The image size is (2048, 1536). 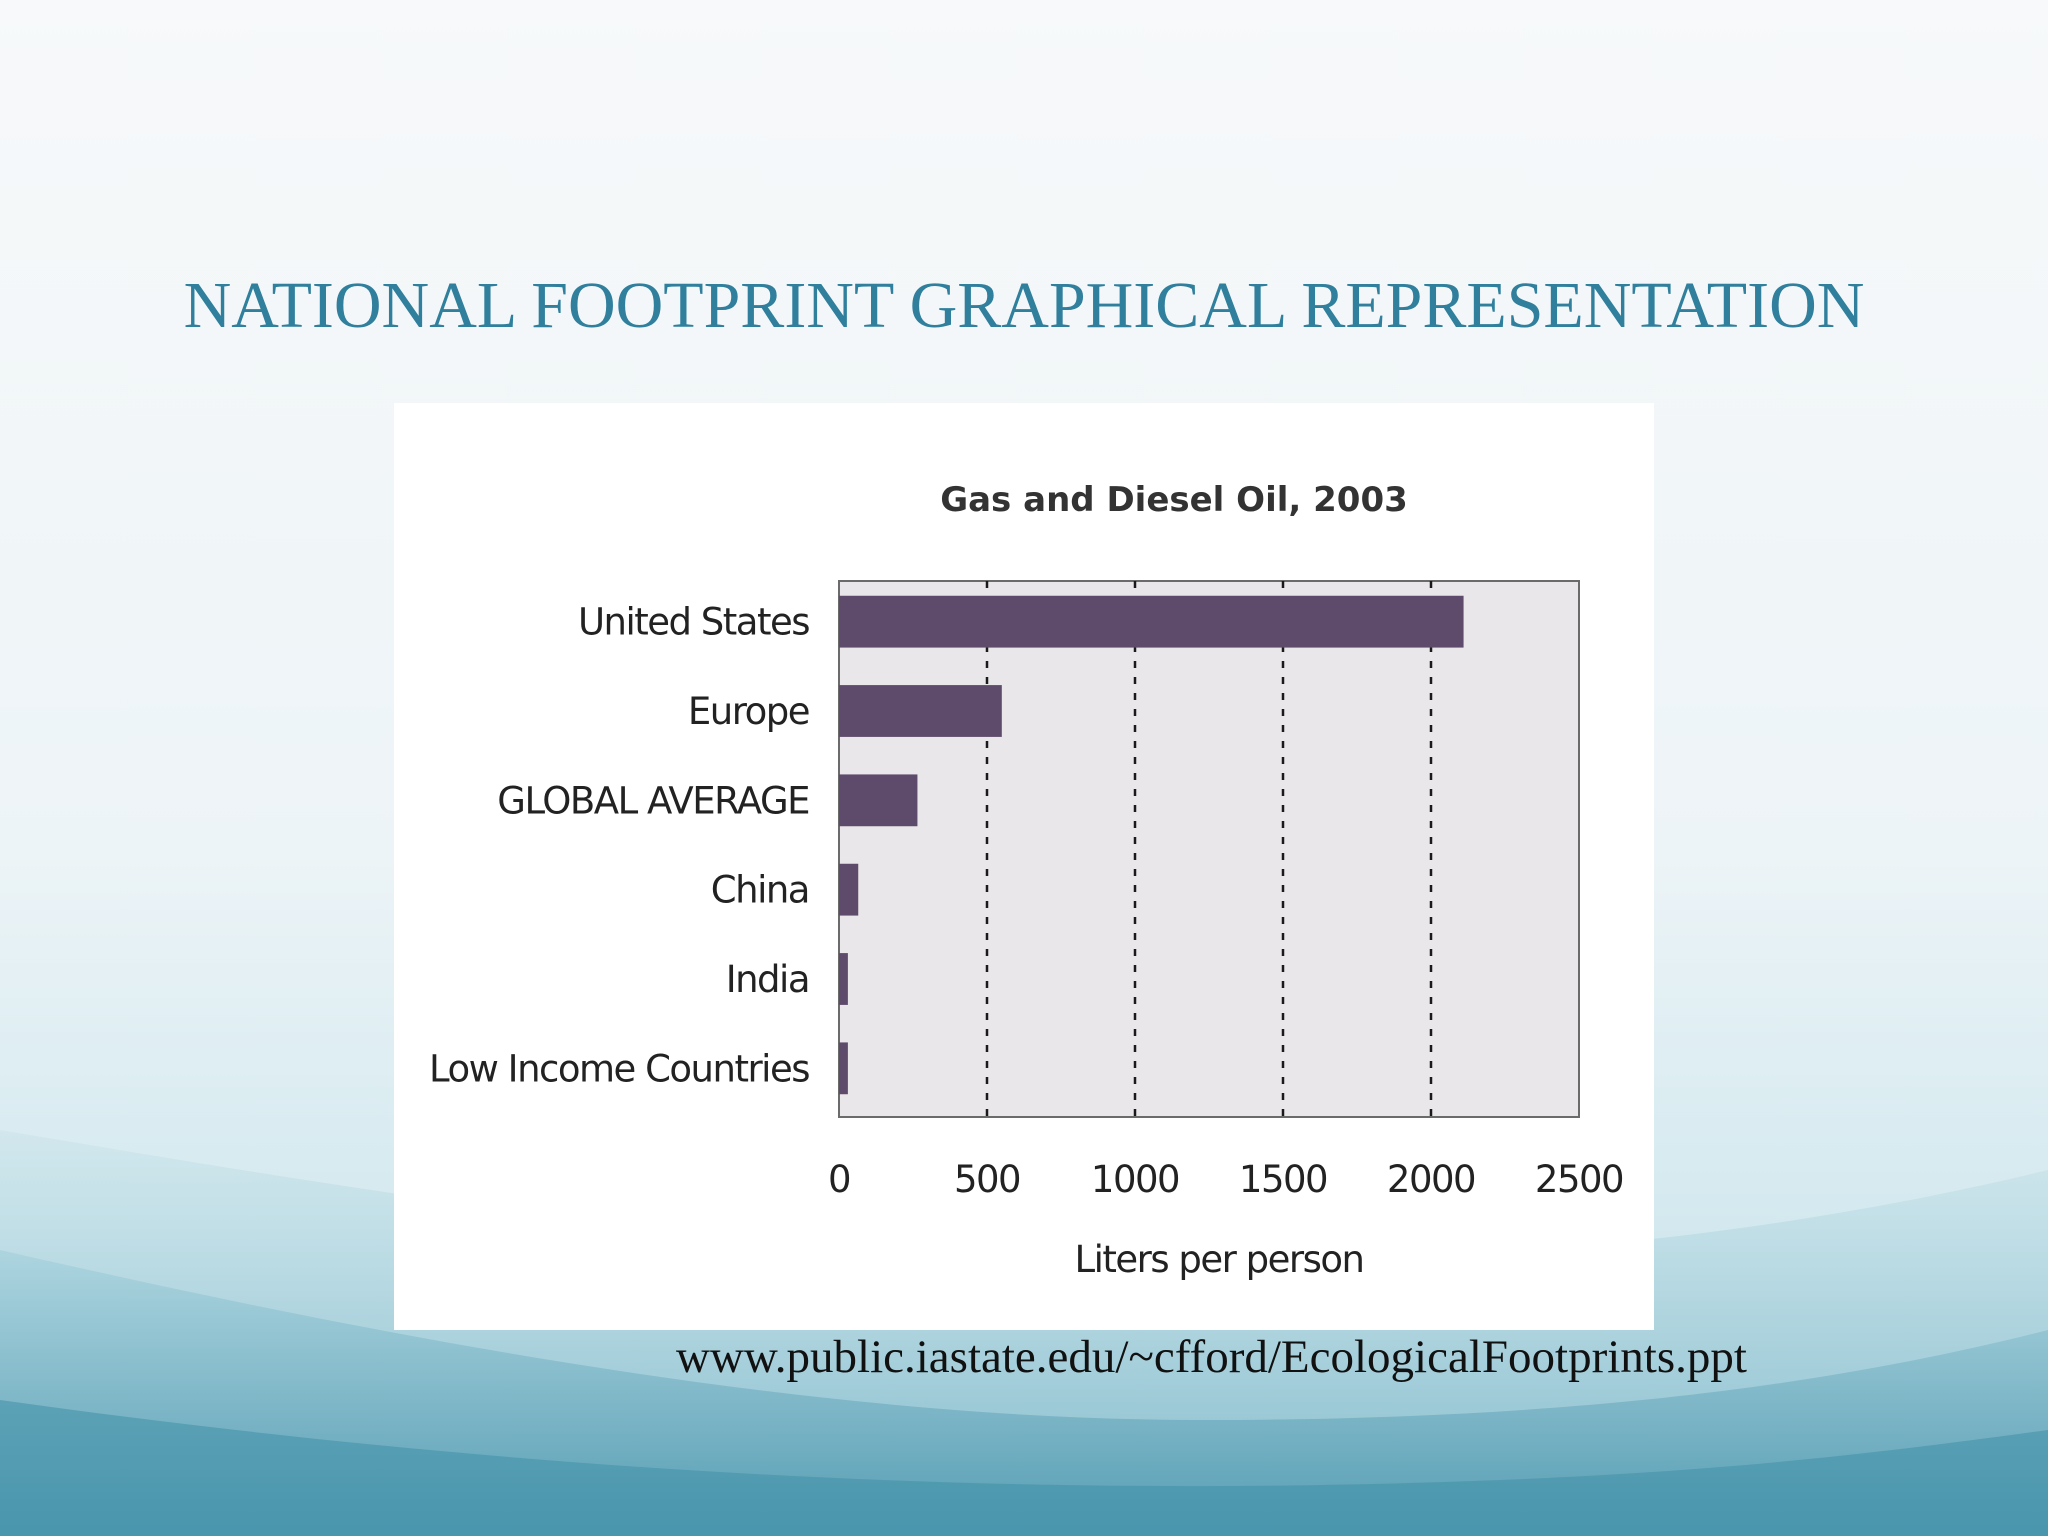 I want to click on bar-united-states, so click(x=1151, y=621).